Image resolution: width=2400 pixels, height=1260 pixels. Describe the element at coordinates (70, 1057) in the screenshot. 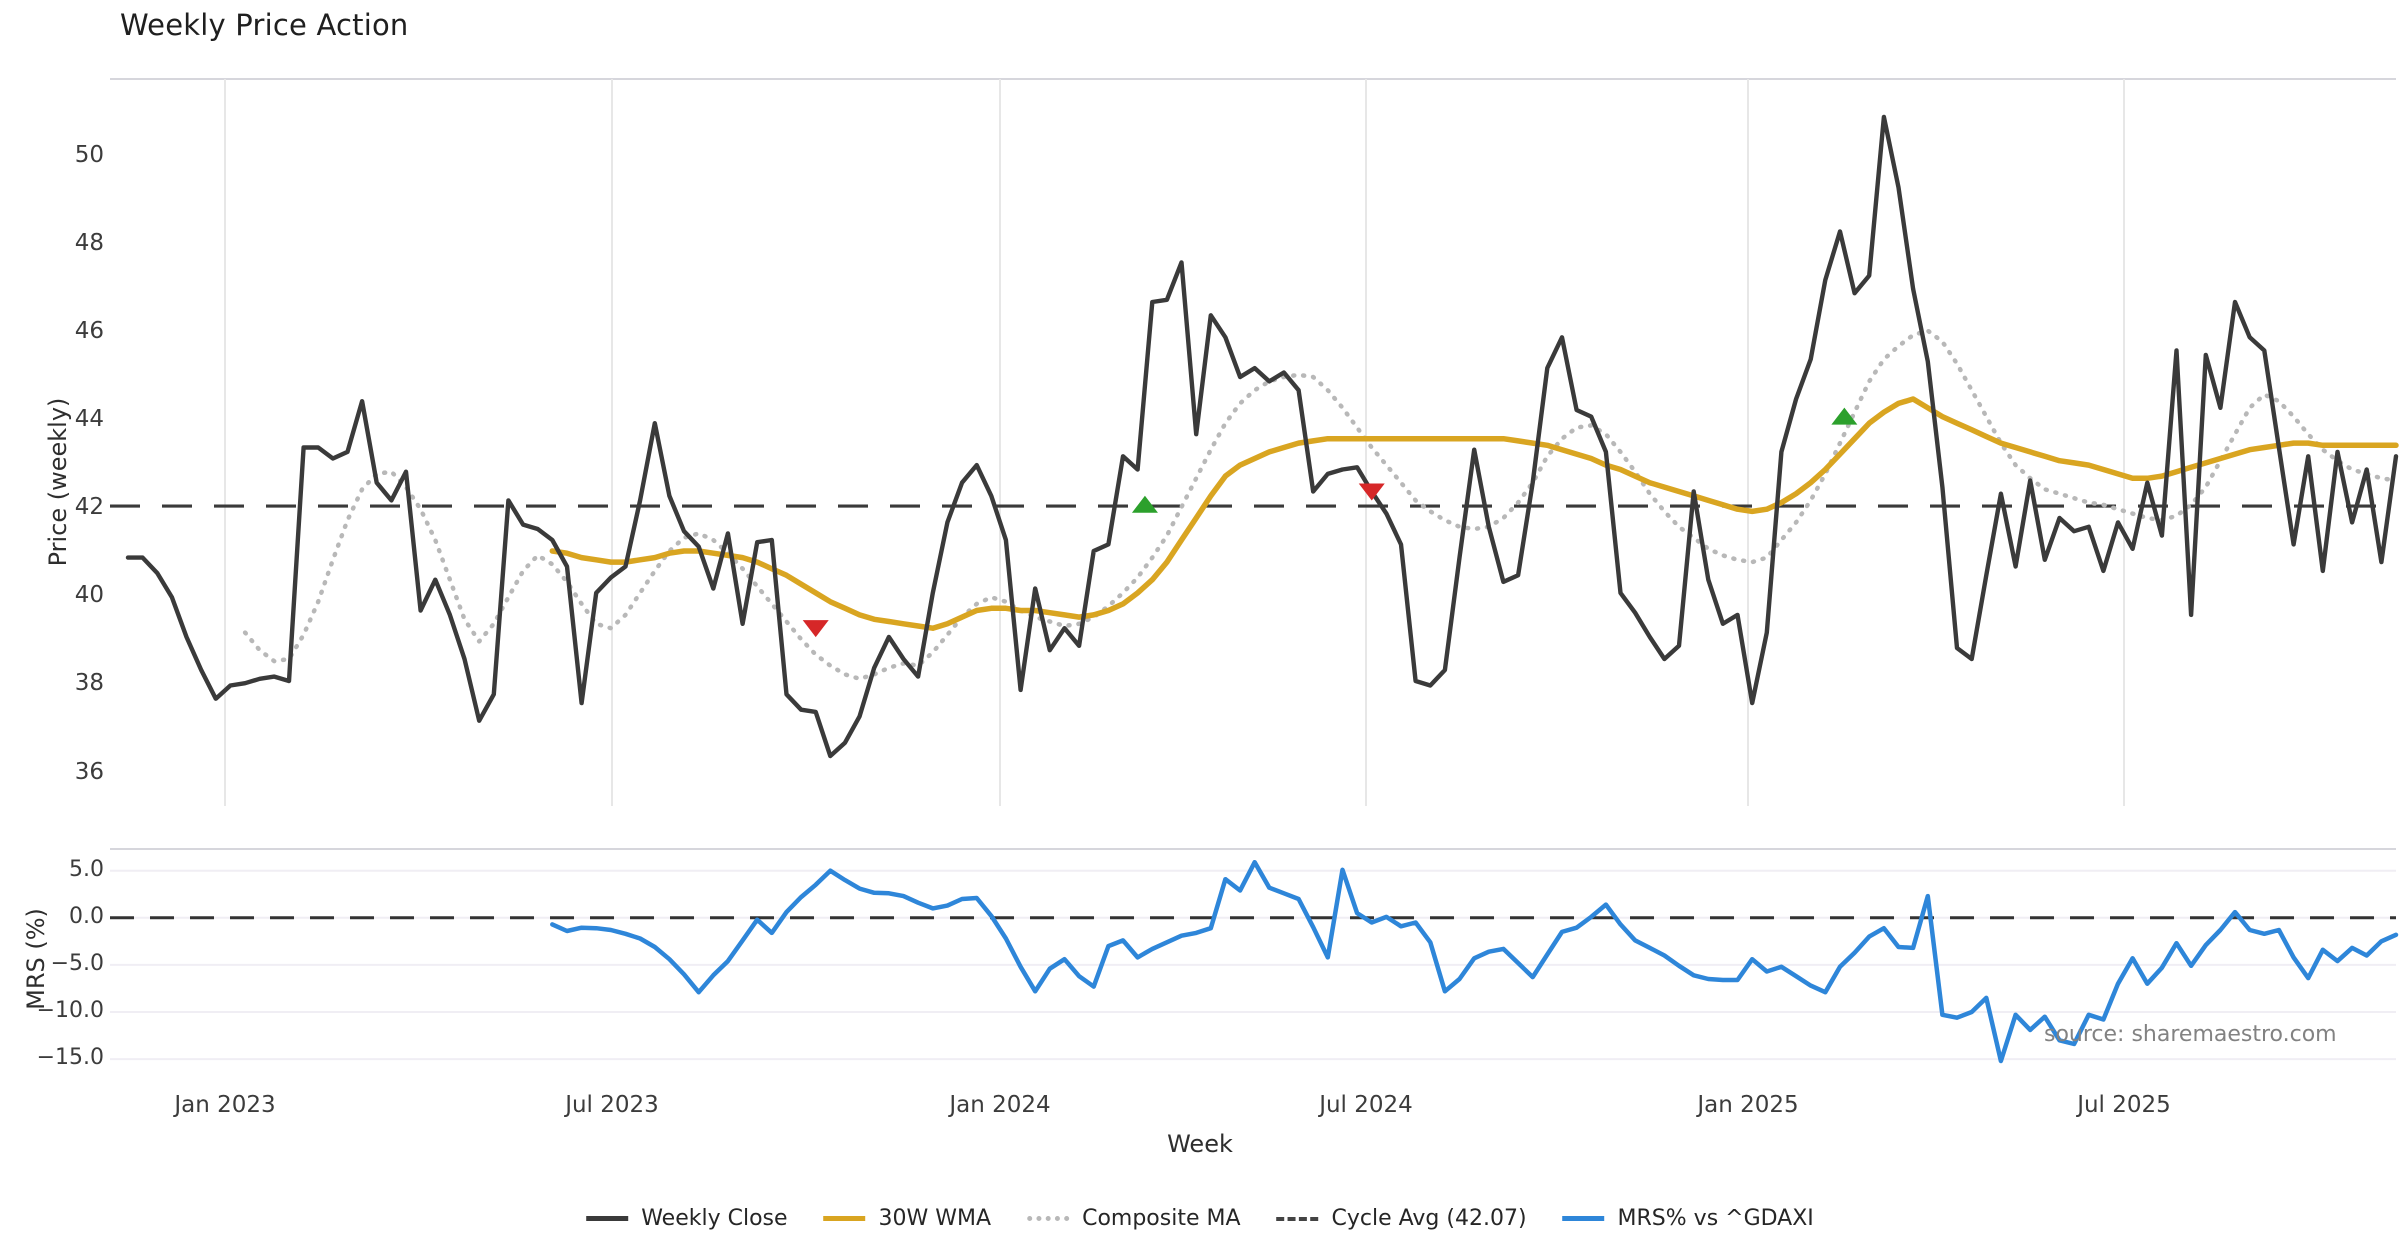

I see `mrs-tick-label: −15.0` at that location.